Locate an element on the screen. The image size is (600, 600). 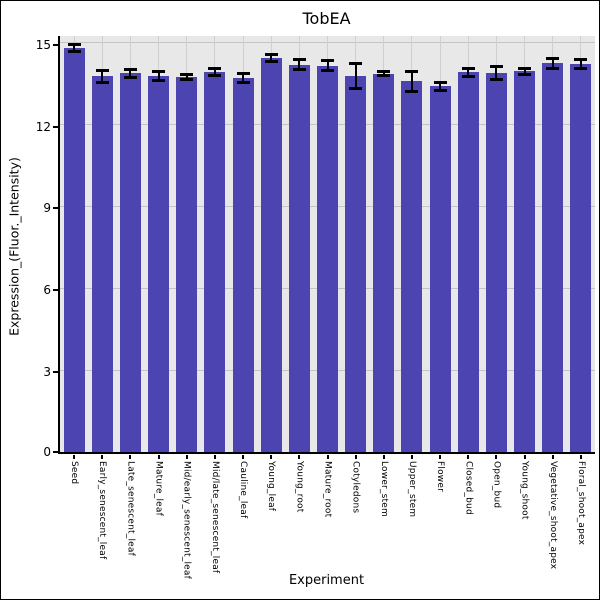
x-tick-label-flower: Flower is located at coordinates (440, 476).